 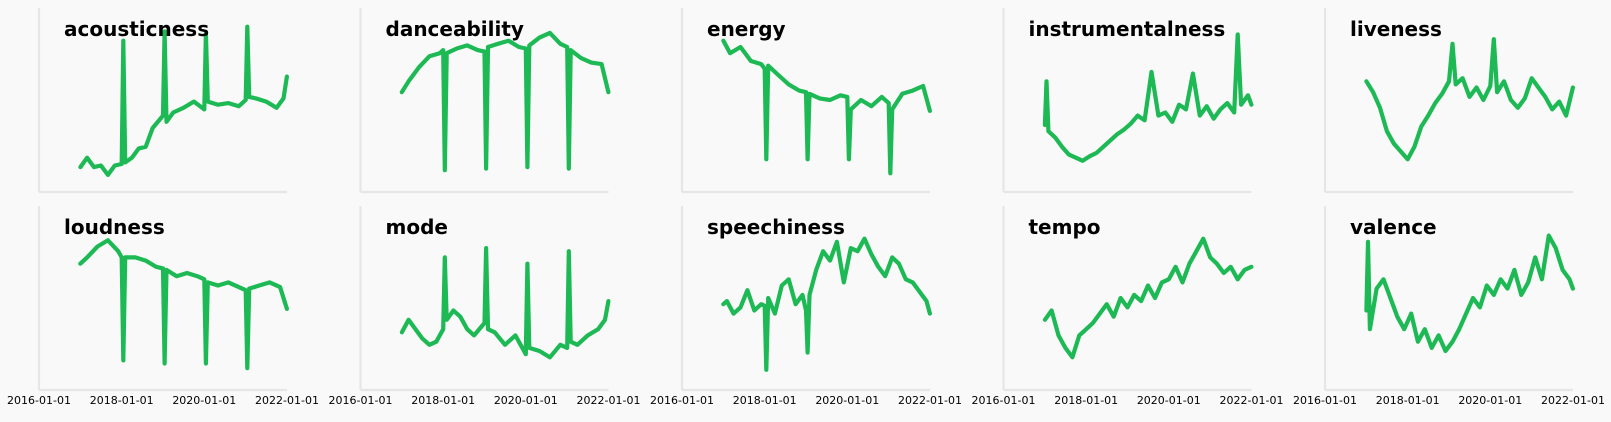 What do you see at coordinates (455, 29) in the screenshot?
I see `panel-title: danceability` at bounding box center [455, 29].